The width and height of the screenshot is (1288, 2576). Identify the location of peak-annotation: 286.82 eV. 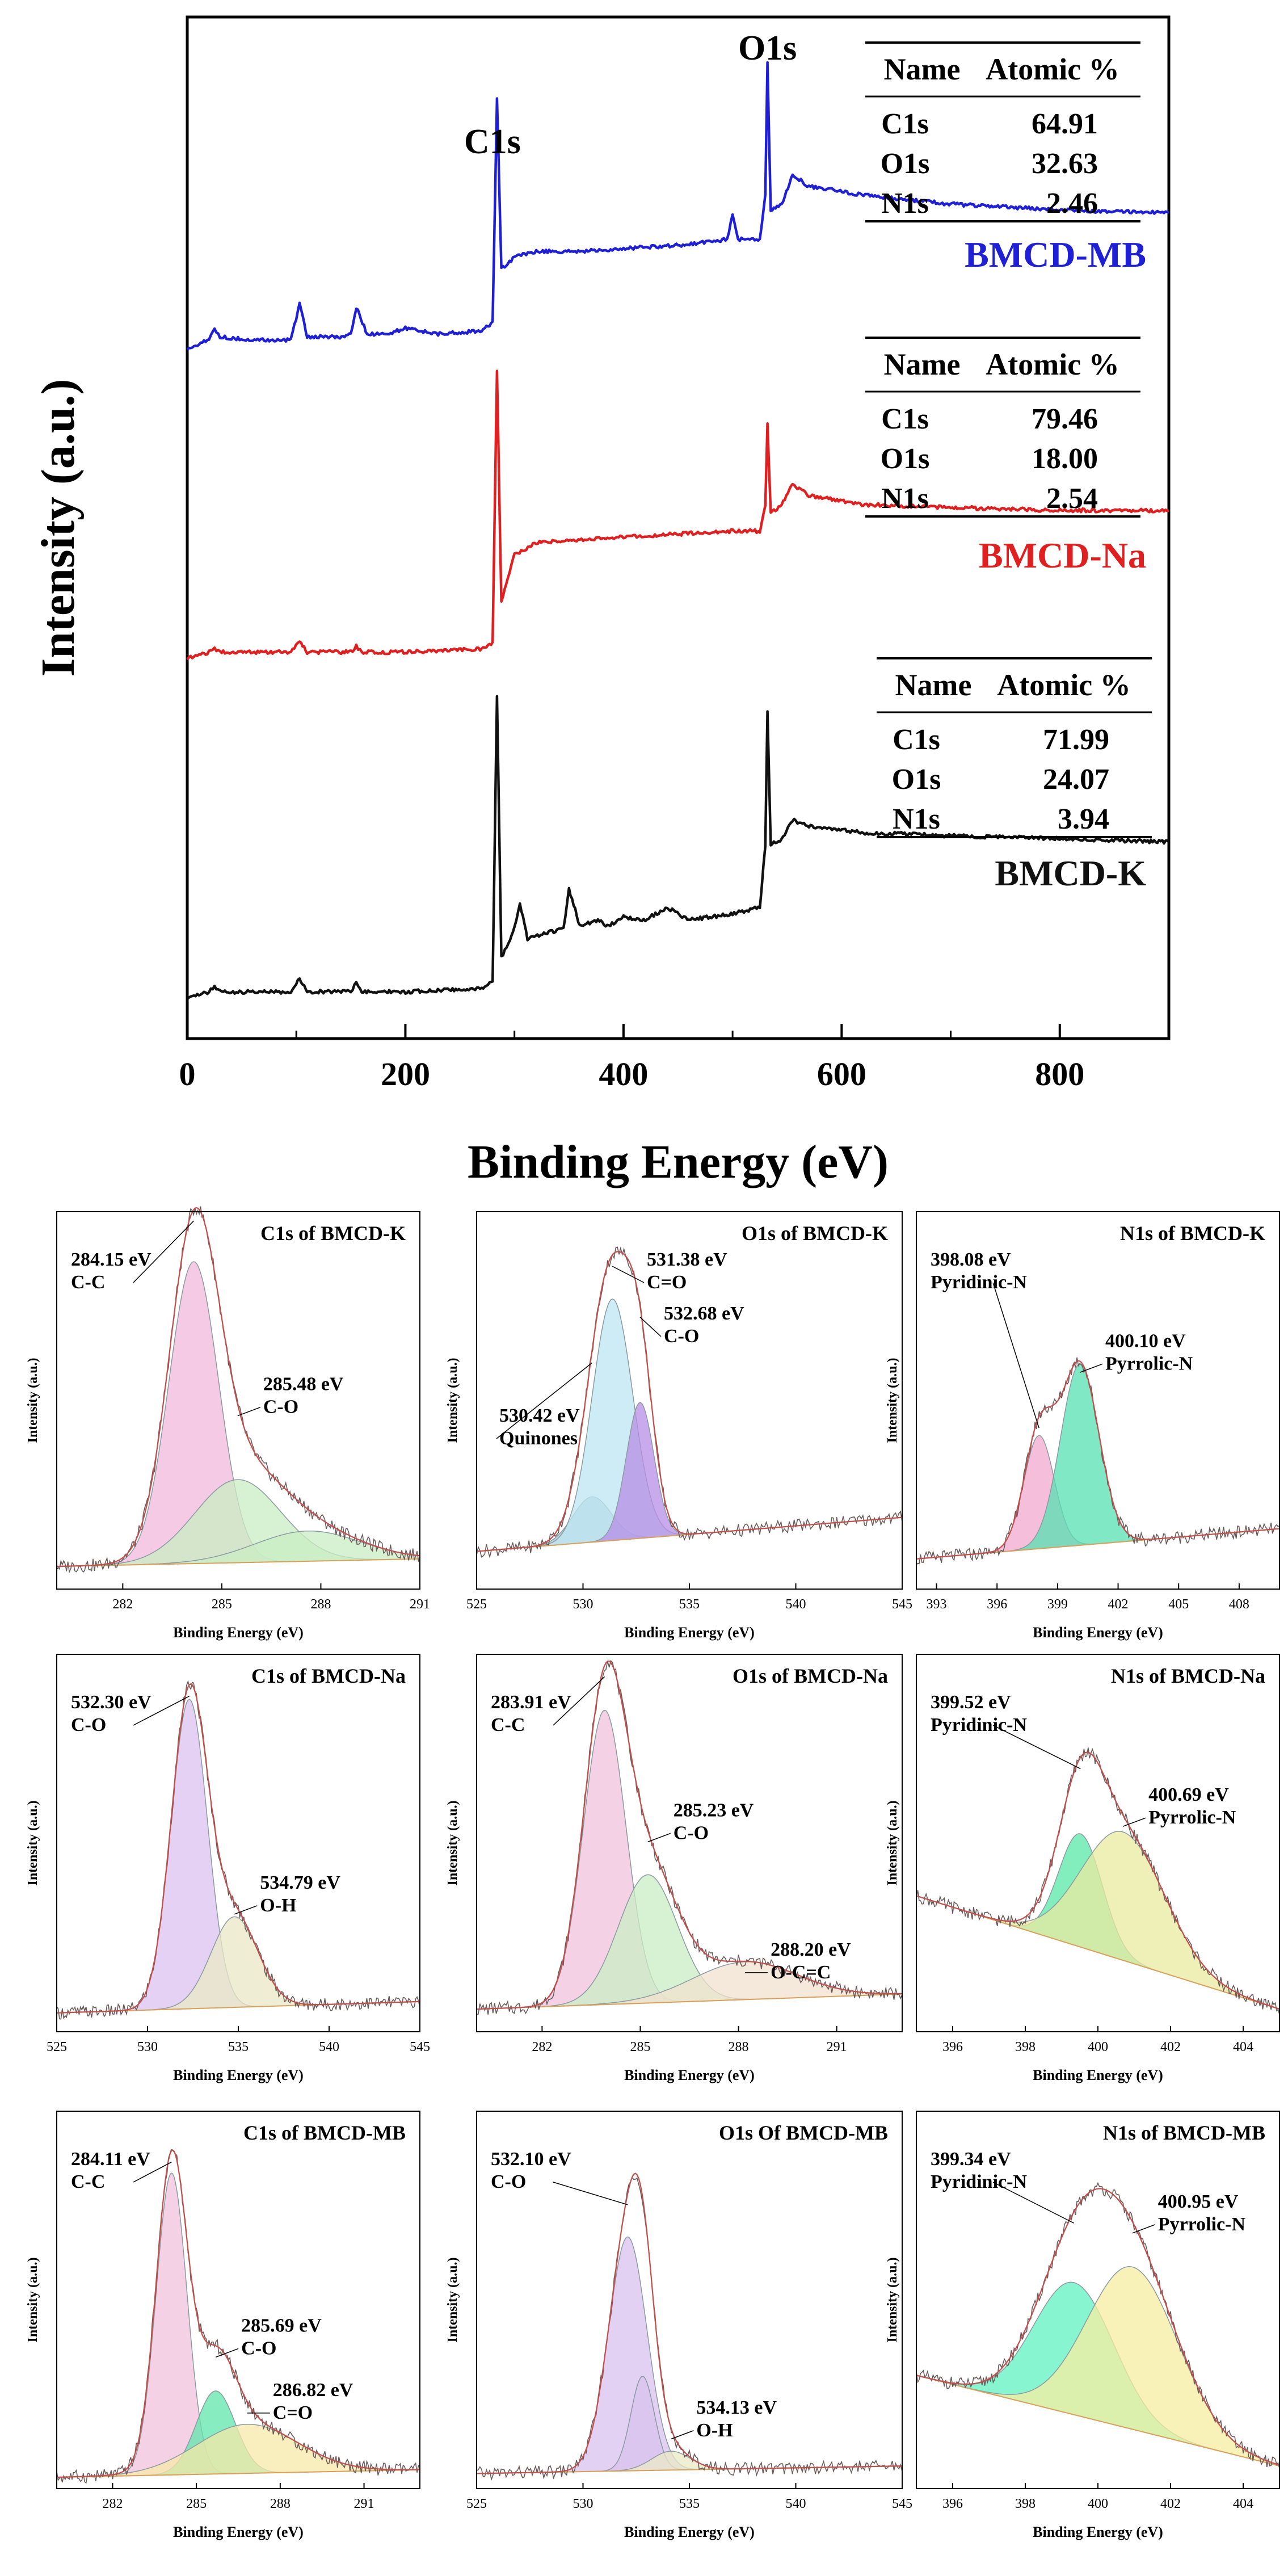
(313, 2390).